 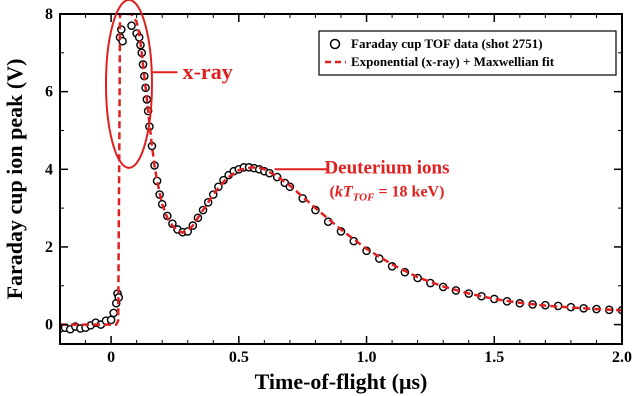 I want to click on legend-marker-data, so click(x=335, y=44).